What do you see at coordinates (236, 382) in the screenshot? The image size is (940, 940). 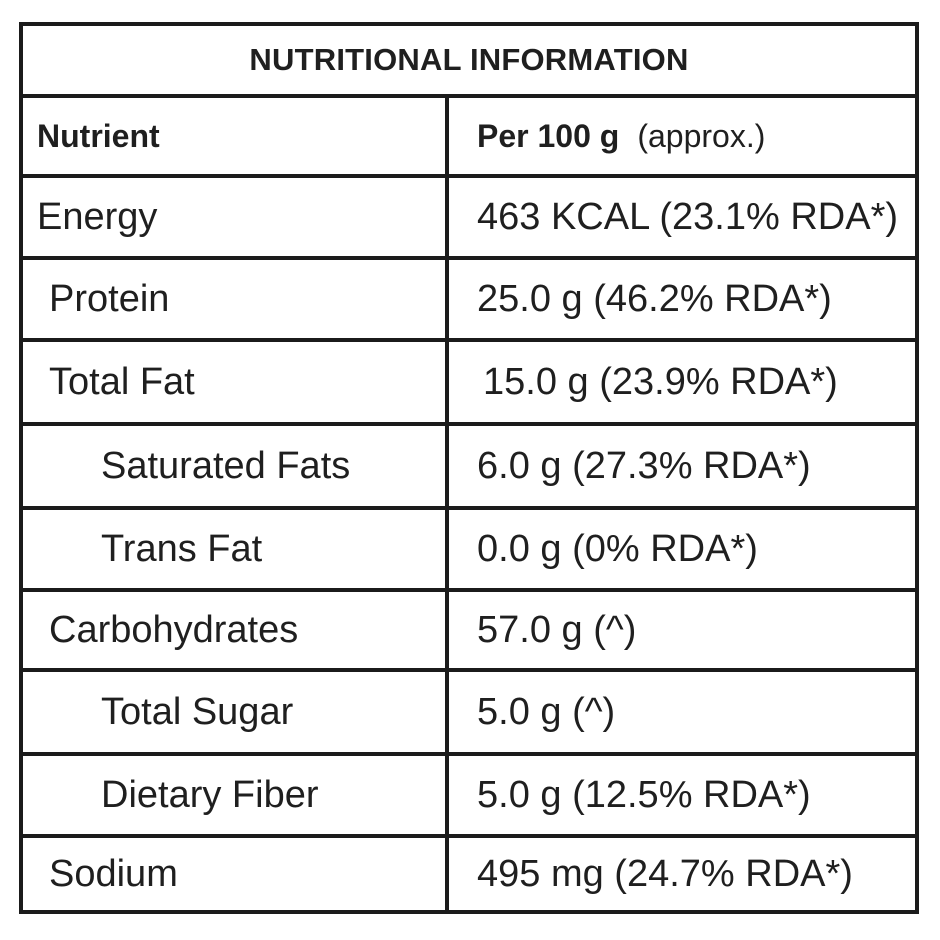 I see `nutrient-name: Total Fat` at bounding box center [236, 382].